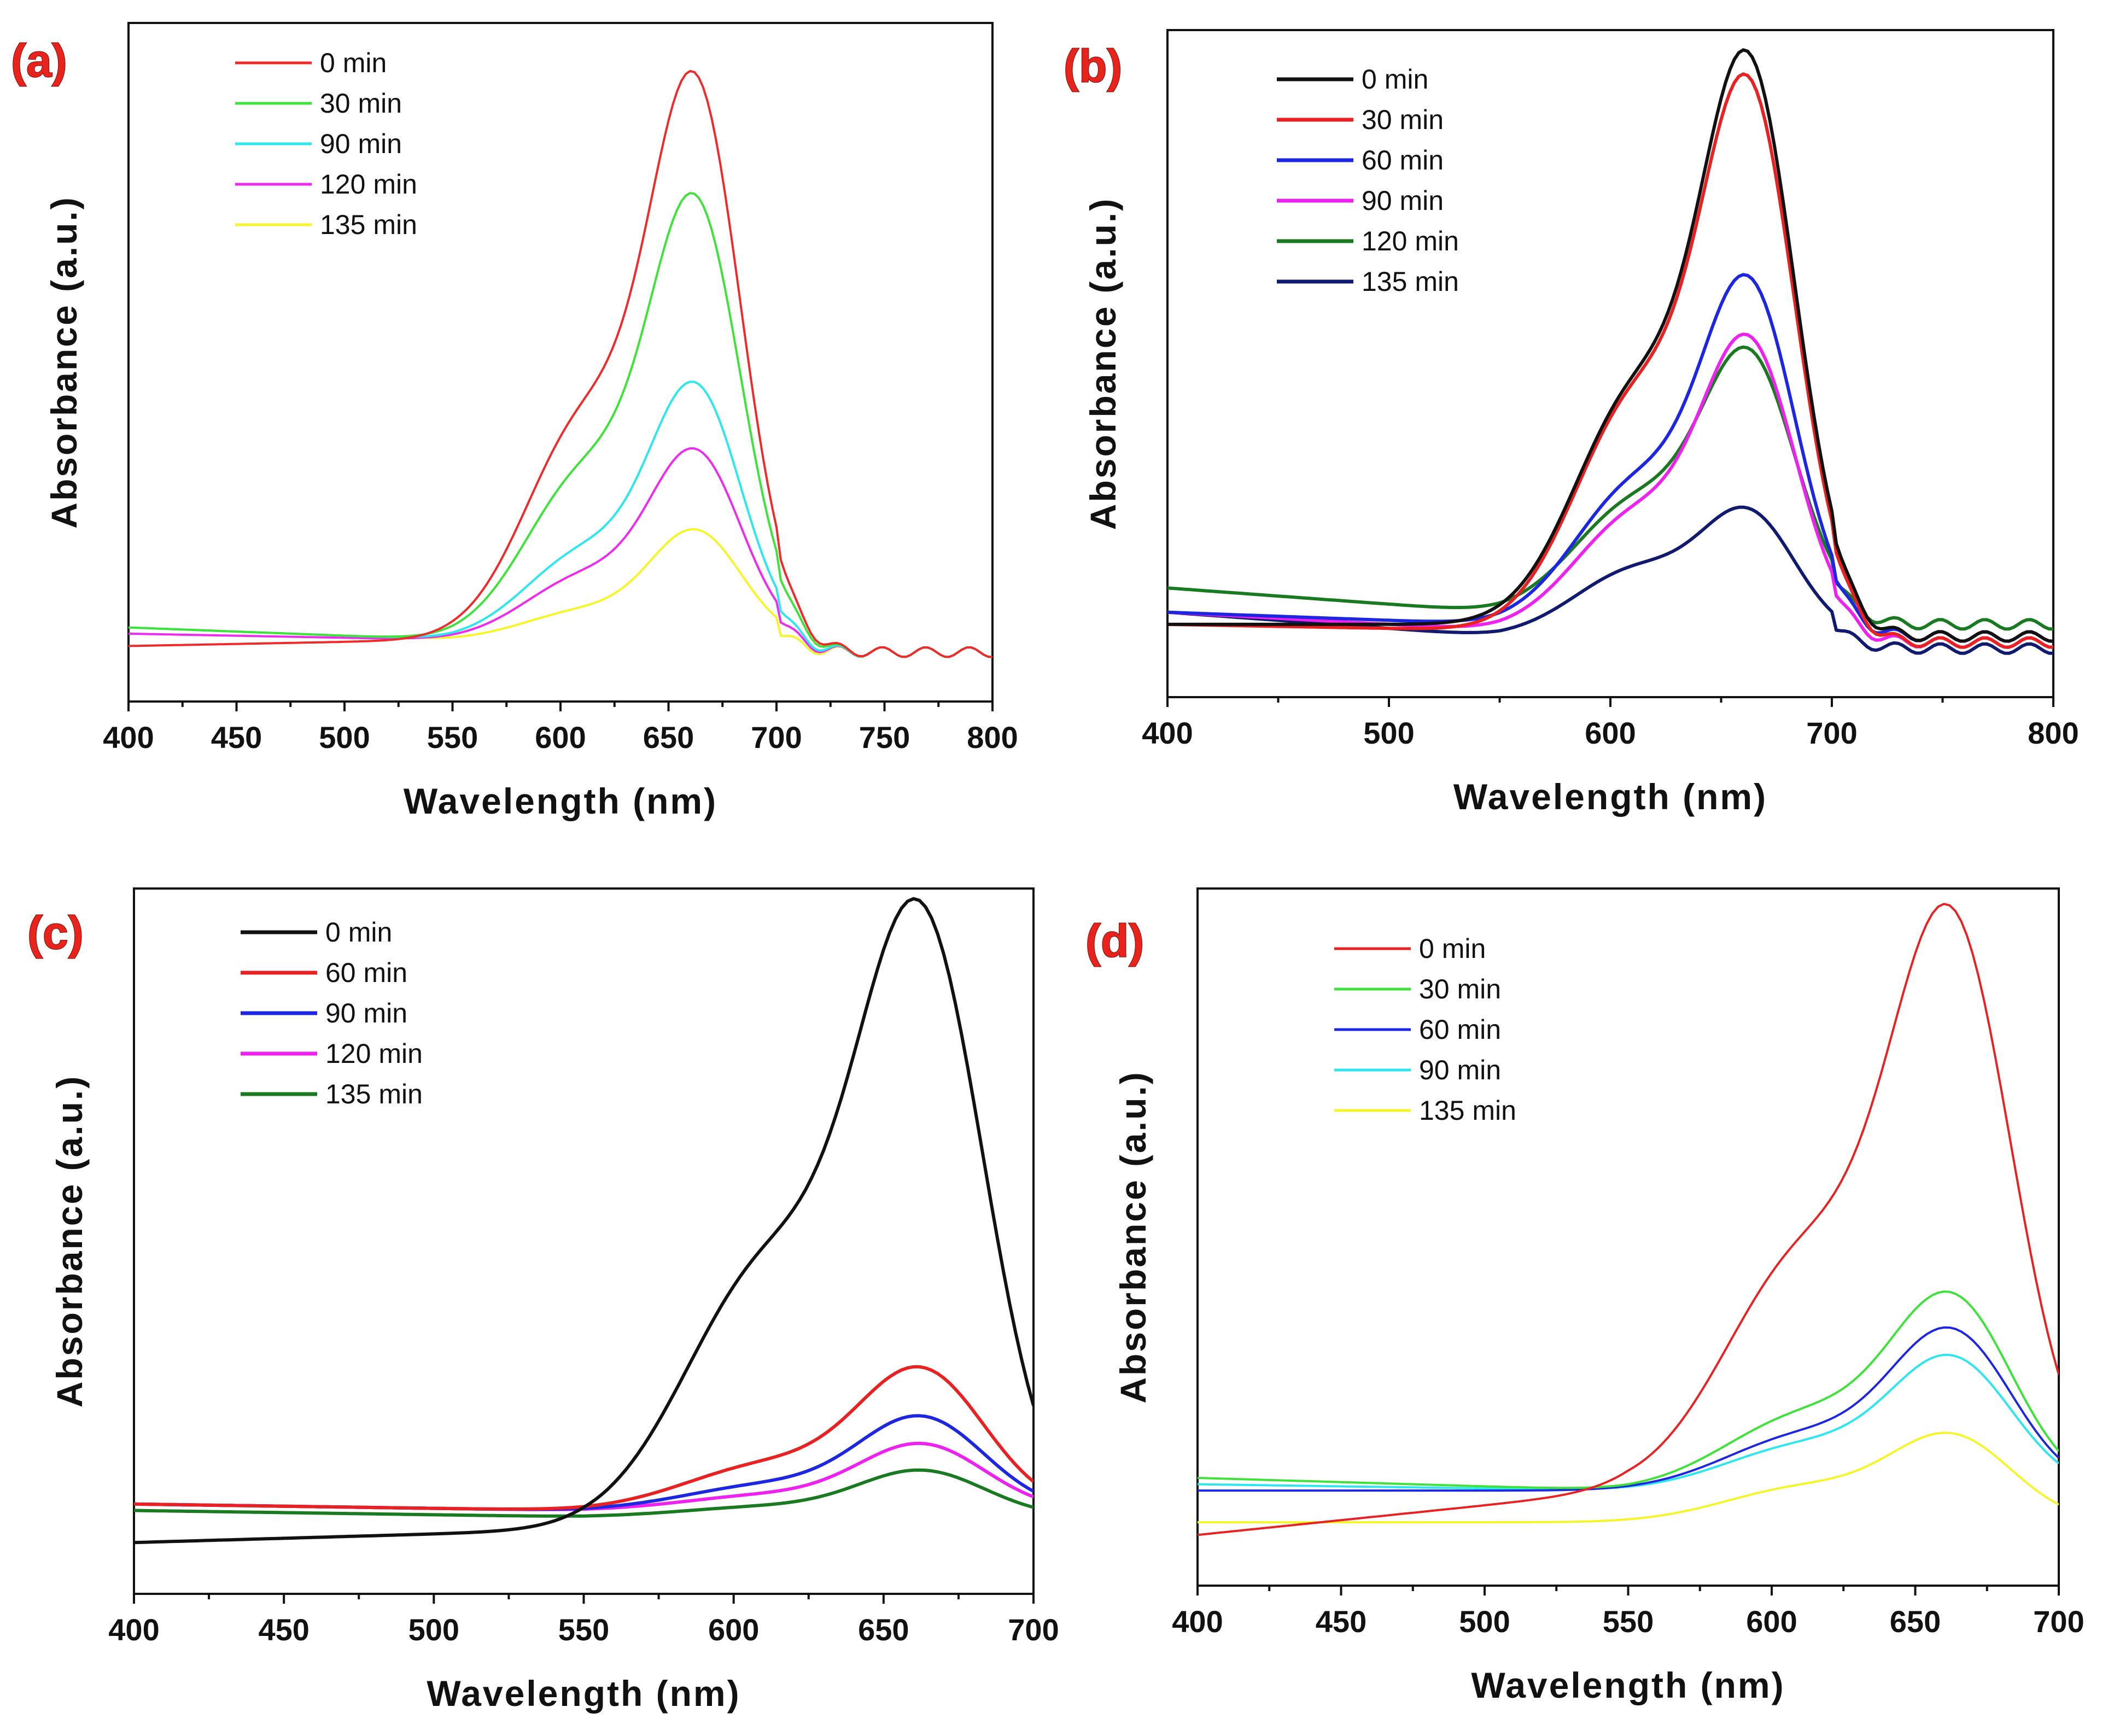  What do you see at coordinates (1114, 941) in the screenshot?
I see `panel-label: (d)` at bounding box center [1114, 941].